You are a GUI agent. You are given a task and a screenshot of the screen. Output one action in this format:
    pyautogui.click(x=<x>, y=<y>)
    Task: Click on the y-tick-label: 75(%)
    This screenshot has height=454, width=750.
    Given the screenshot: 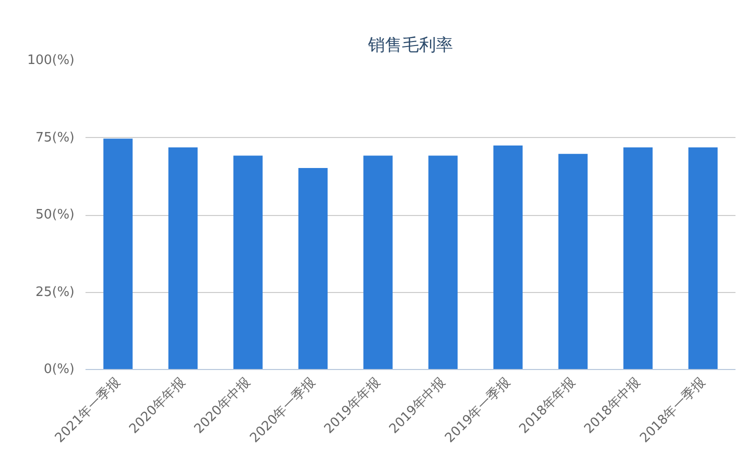 What is the action you would take?
    pyautogui.click(x=55, y=138)
    